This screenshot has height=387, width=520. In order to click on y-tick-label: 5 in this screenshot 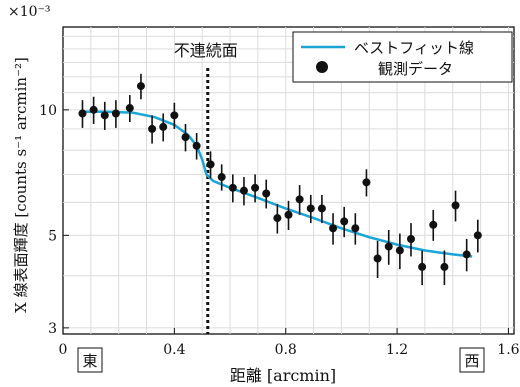, I will do `click(52, 236)`.